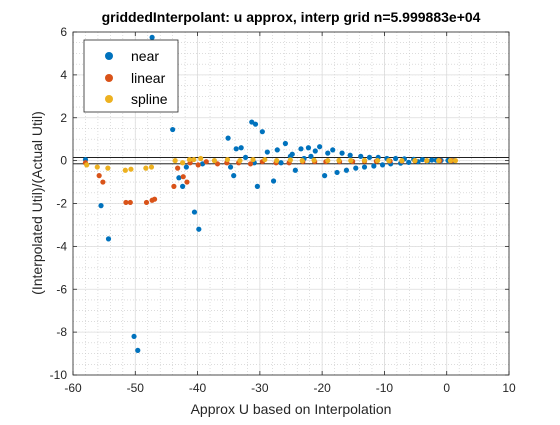 This screenshot has height=425, width=560. What do you see at coordinates (290, 388) in the screenshot?
I see `x-tick-labels: -60 -50 -40 -30 -20 -10 0 10` at bounding box center [290, 388].